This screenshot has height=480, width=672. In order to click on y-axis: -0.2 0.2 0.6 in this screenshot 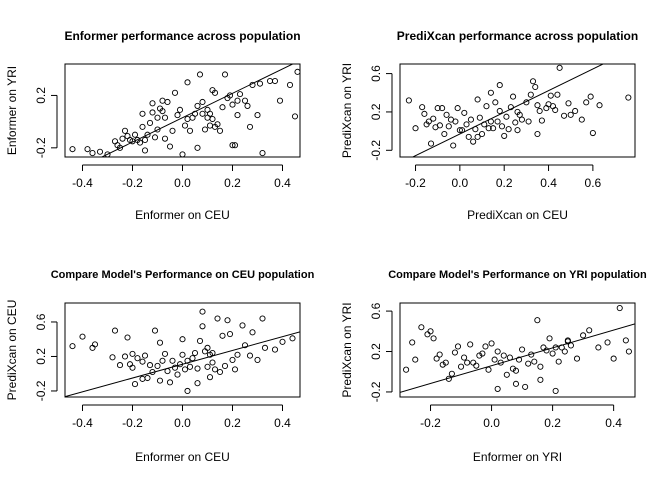, I will do `click(381, 113)`.